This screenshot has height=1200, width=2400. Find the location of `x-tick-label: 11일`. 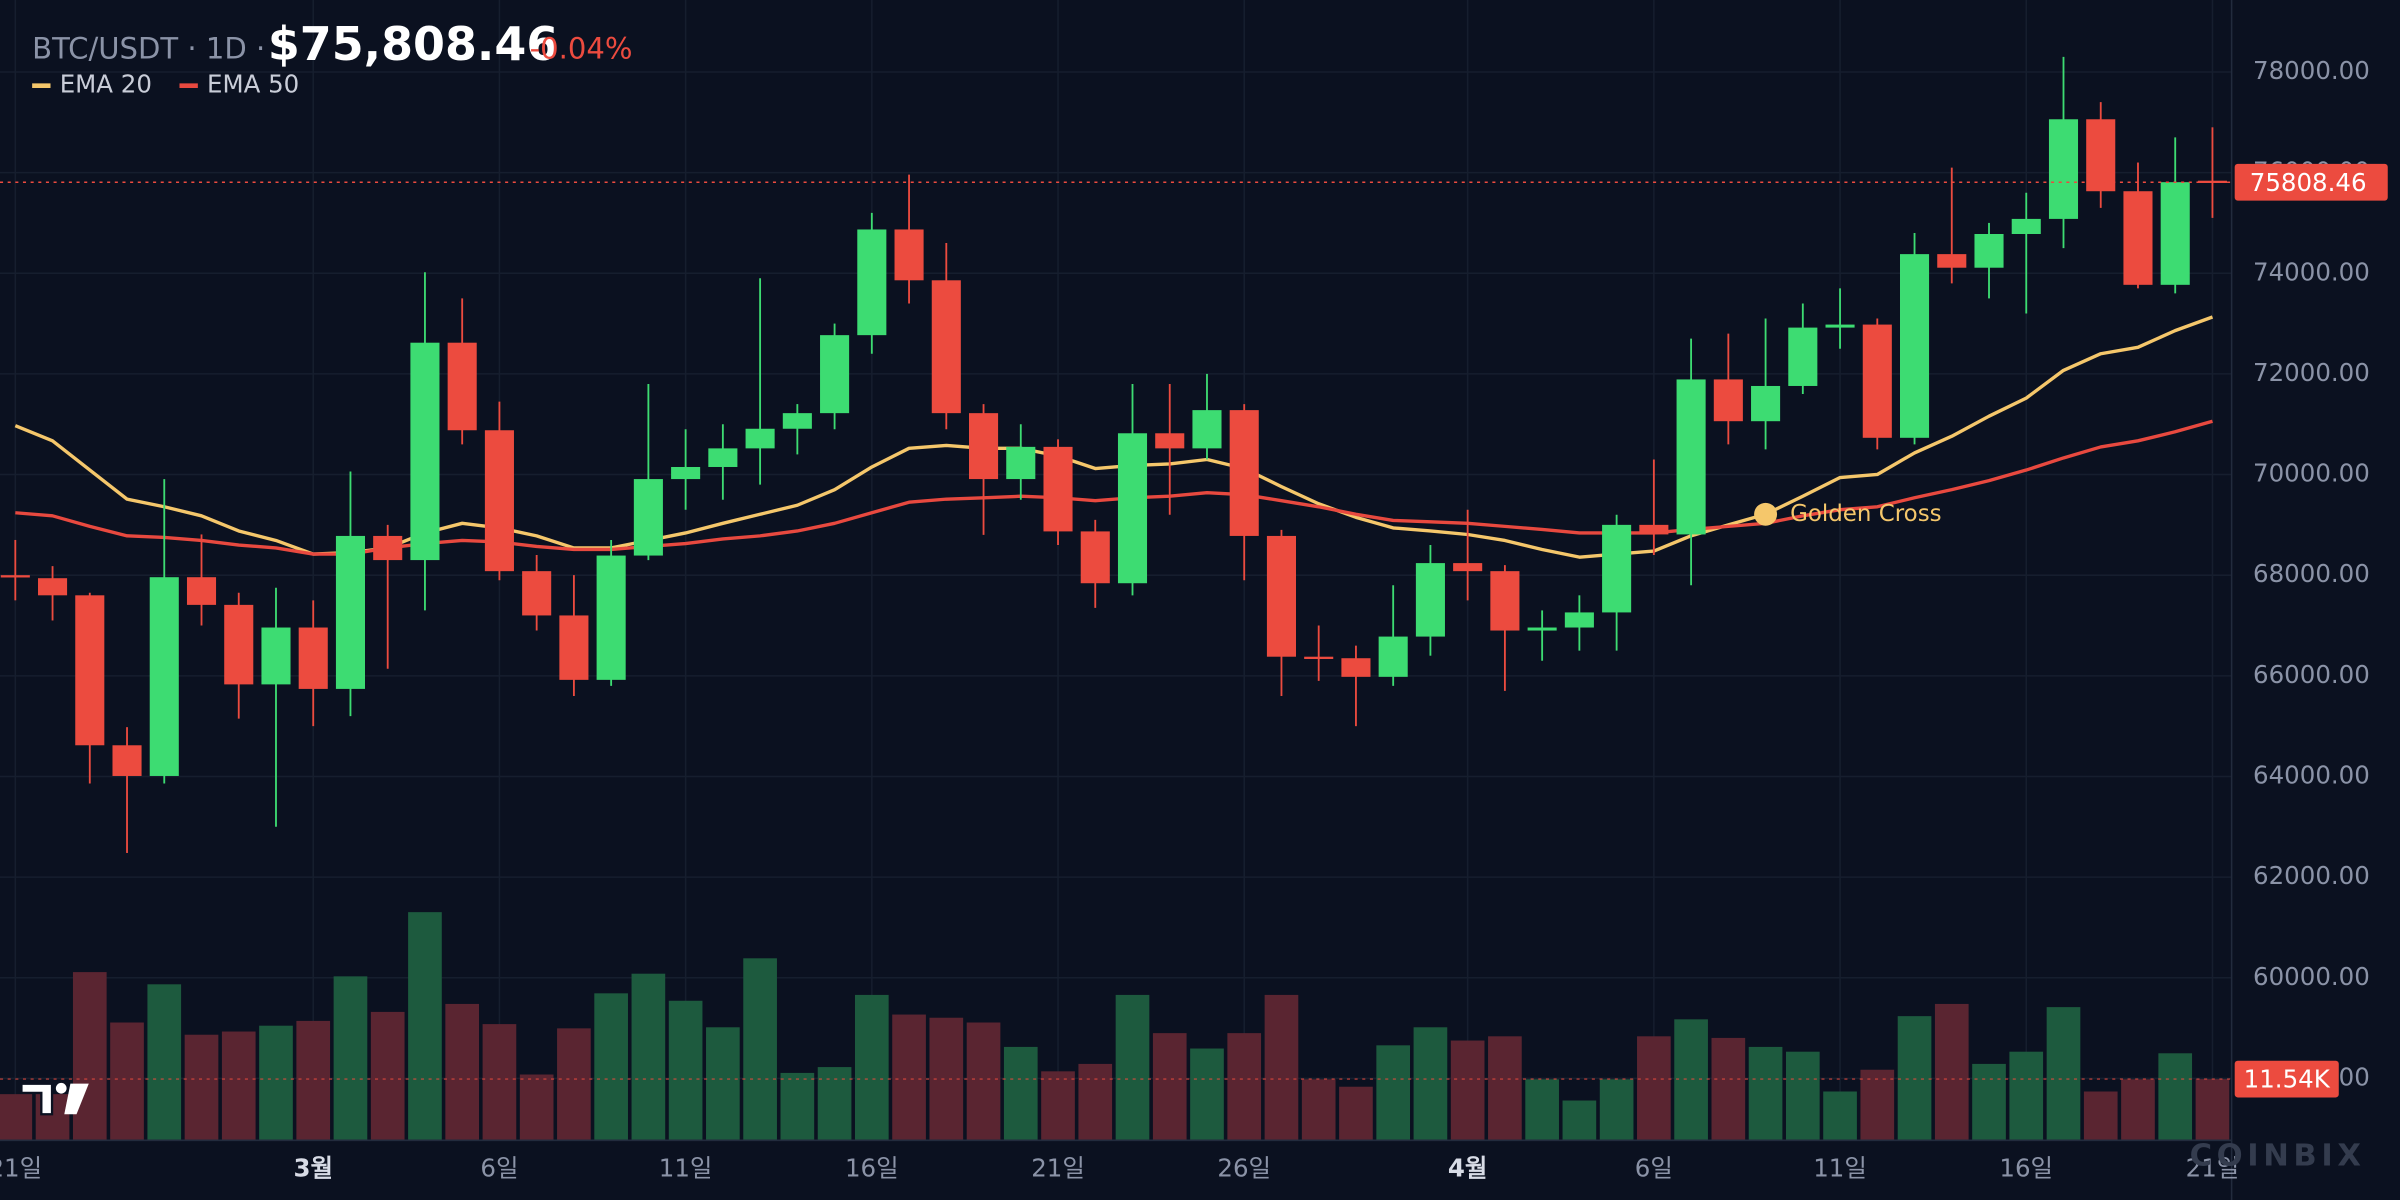

x-tick-label: 11일 is located at coordinates (686, 1167).